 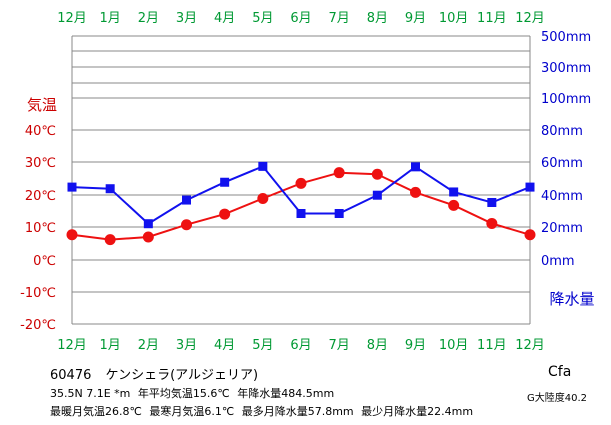 I want to click on precipitation-axis-title: 降水量, so click(x=571, y=299).